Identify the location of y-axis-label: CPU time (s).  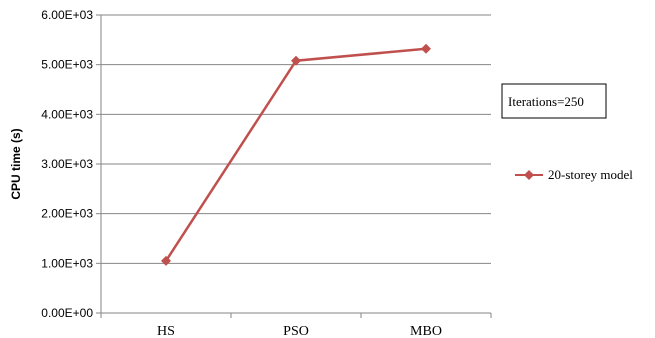
(16, 163).